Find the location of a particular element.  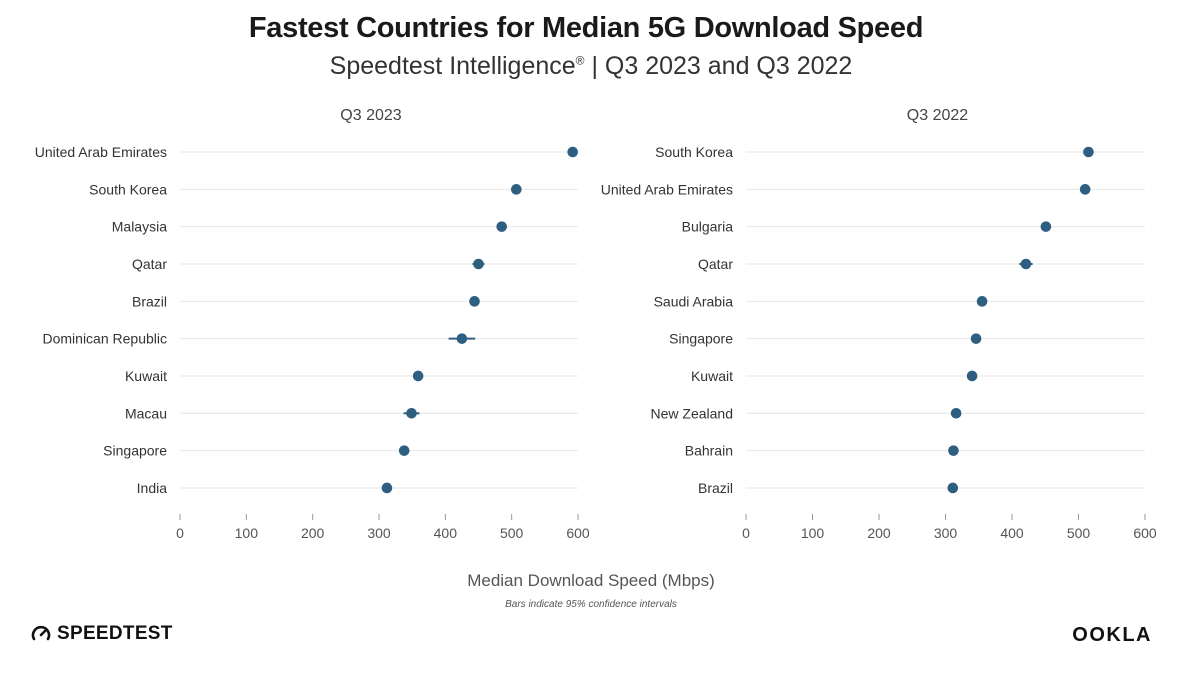

speedtest-wordmark: SPEEDTEST is located at coordinates (115, 633).